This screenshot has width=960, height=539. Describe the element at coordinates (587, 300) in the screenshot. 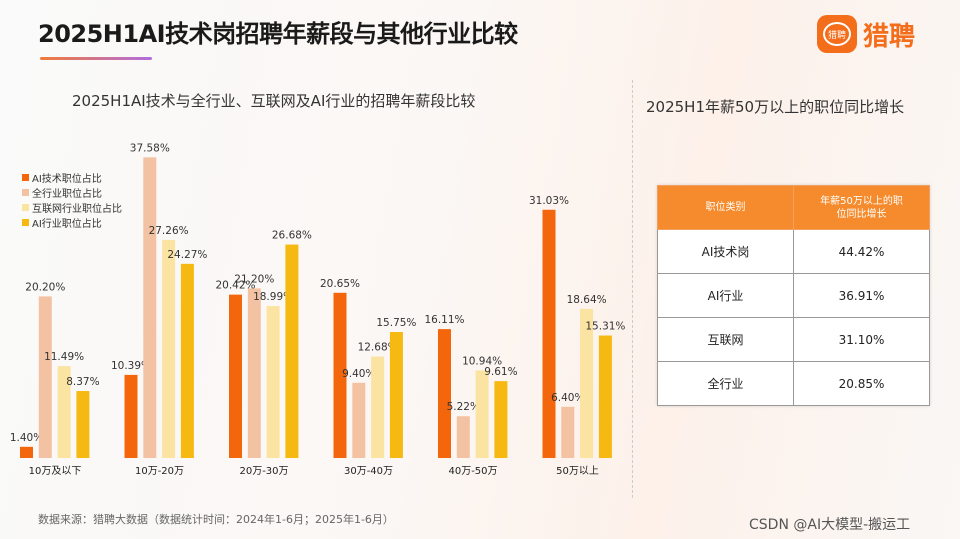

I see `data-label: 18.64%` at that location.